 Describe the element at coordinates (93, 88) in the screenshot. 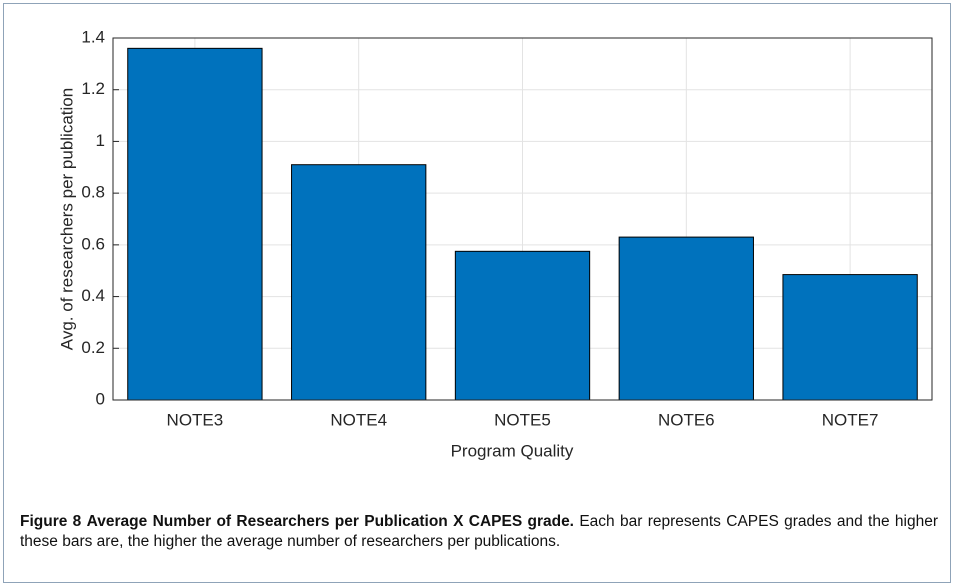

I see `y-tick-label: 1.2` at that location.